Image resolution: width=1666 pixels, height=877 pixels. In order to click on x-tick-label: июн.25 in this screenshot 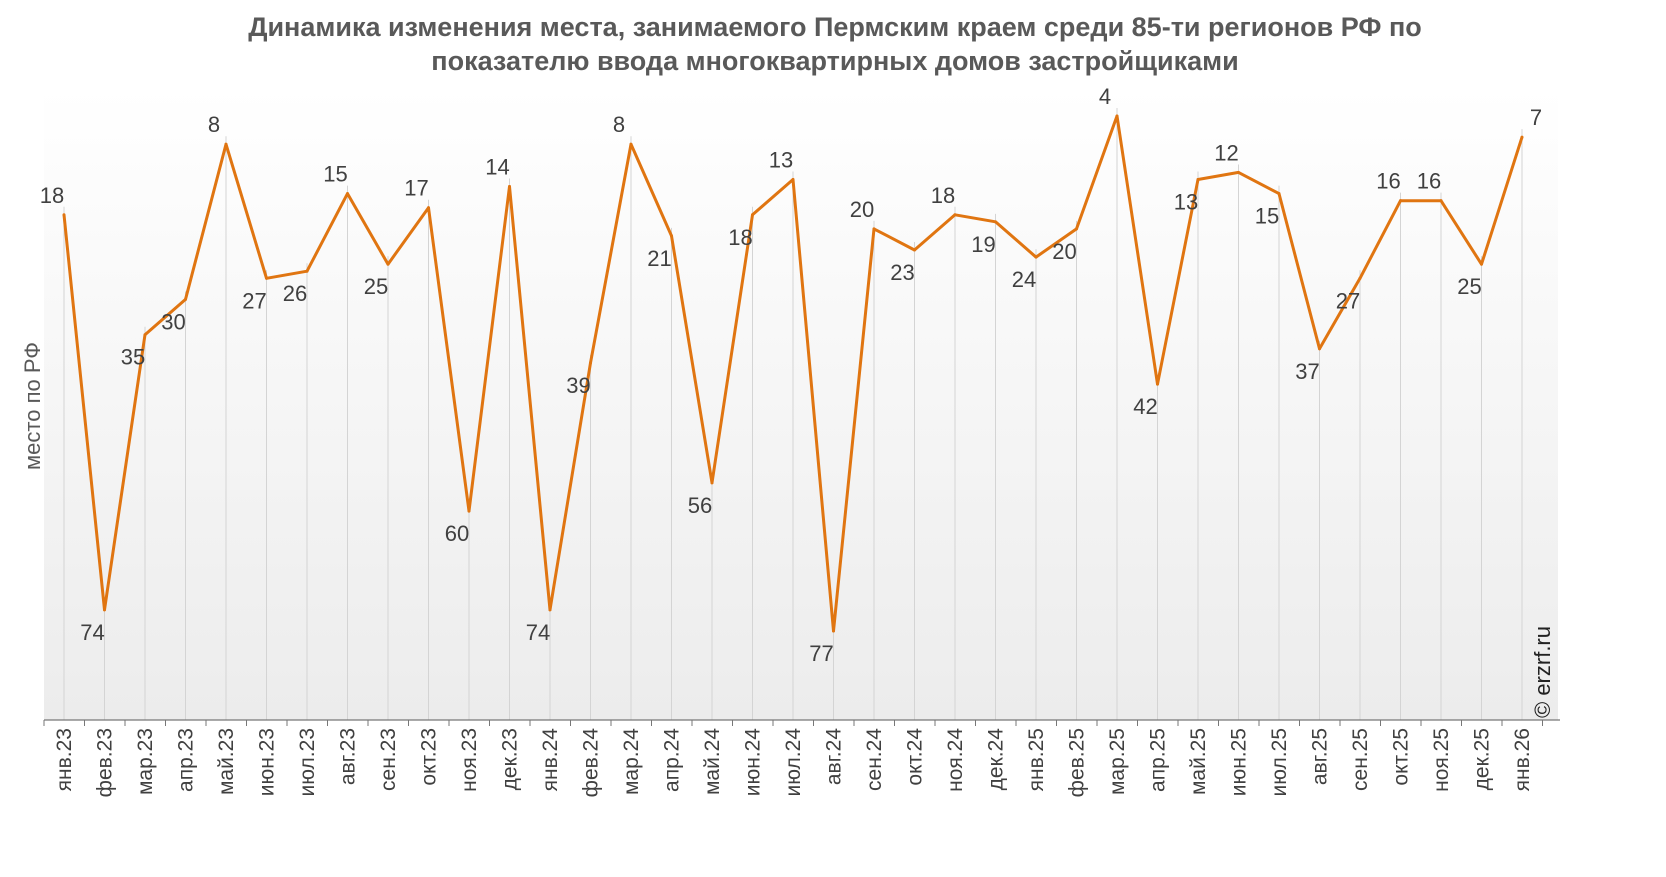, I will do `click(1239, 762)`.